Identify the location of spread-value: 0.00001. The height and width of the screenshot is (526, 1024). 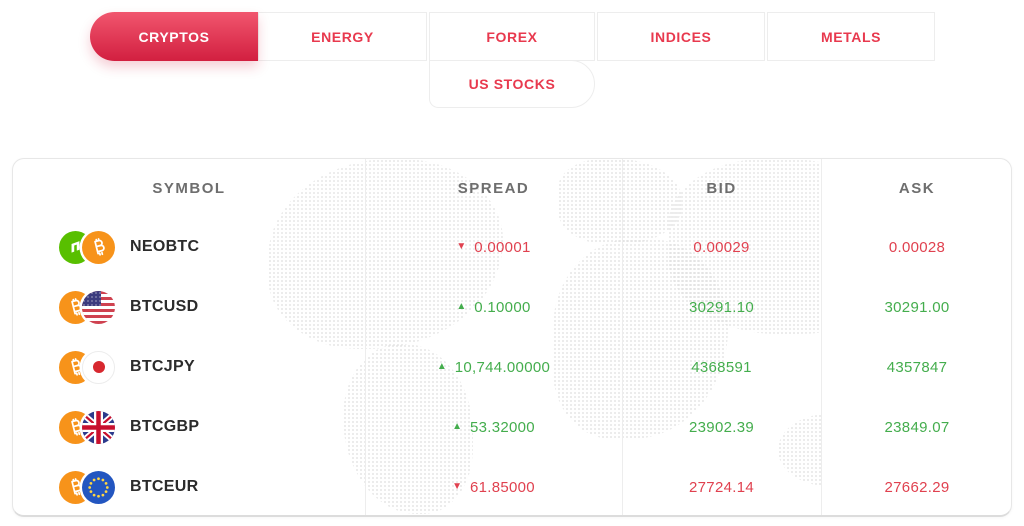
(502, 247).